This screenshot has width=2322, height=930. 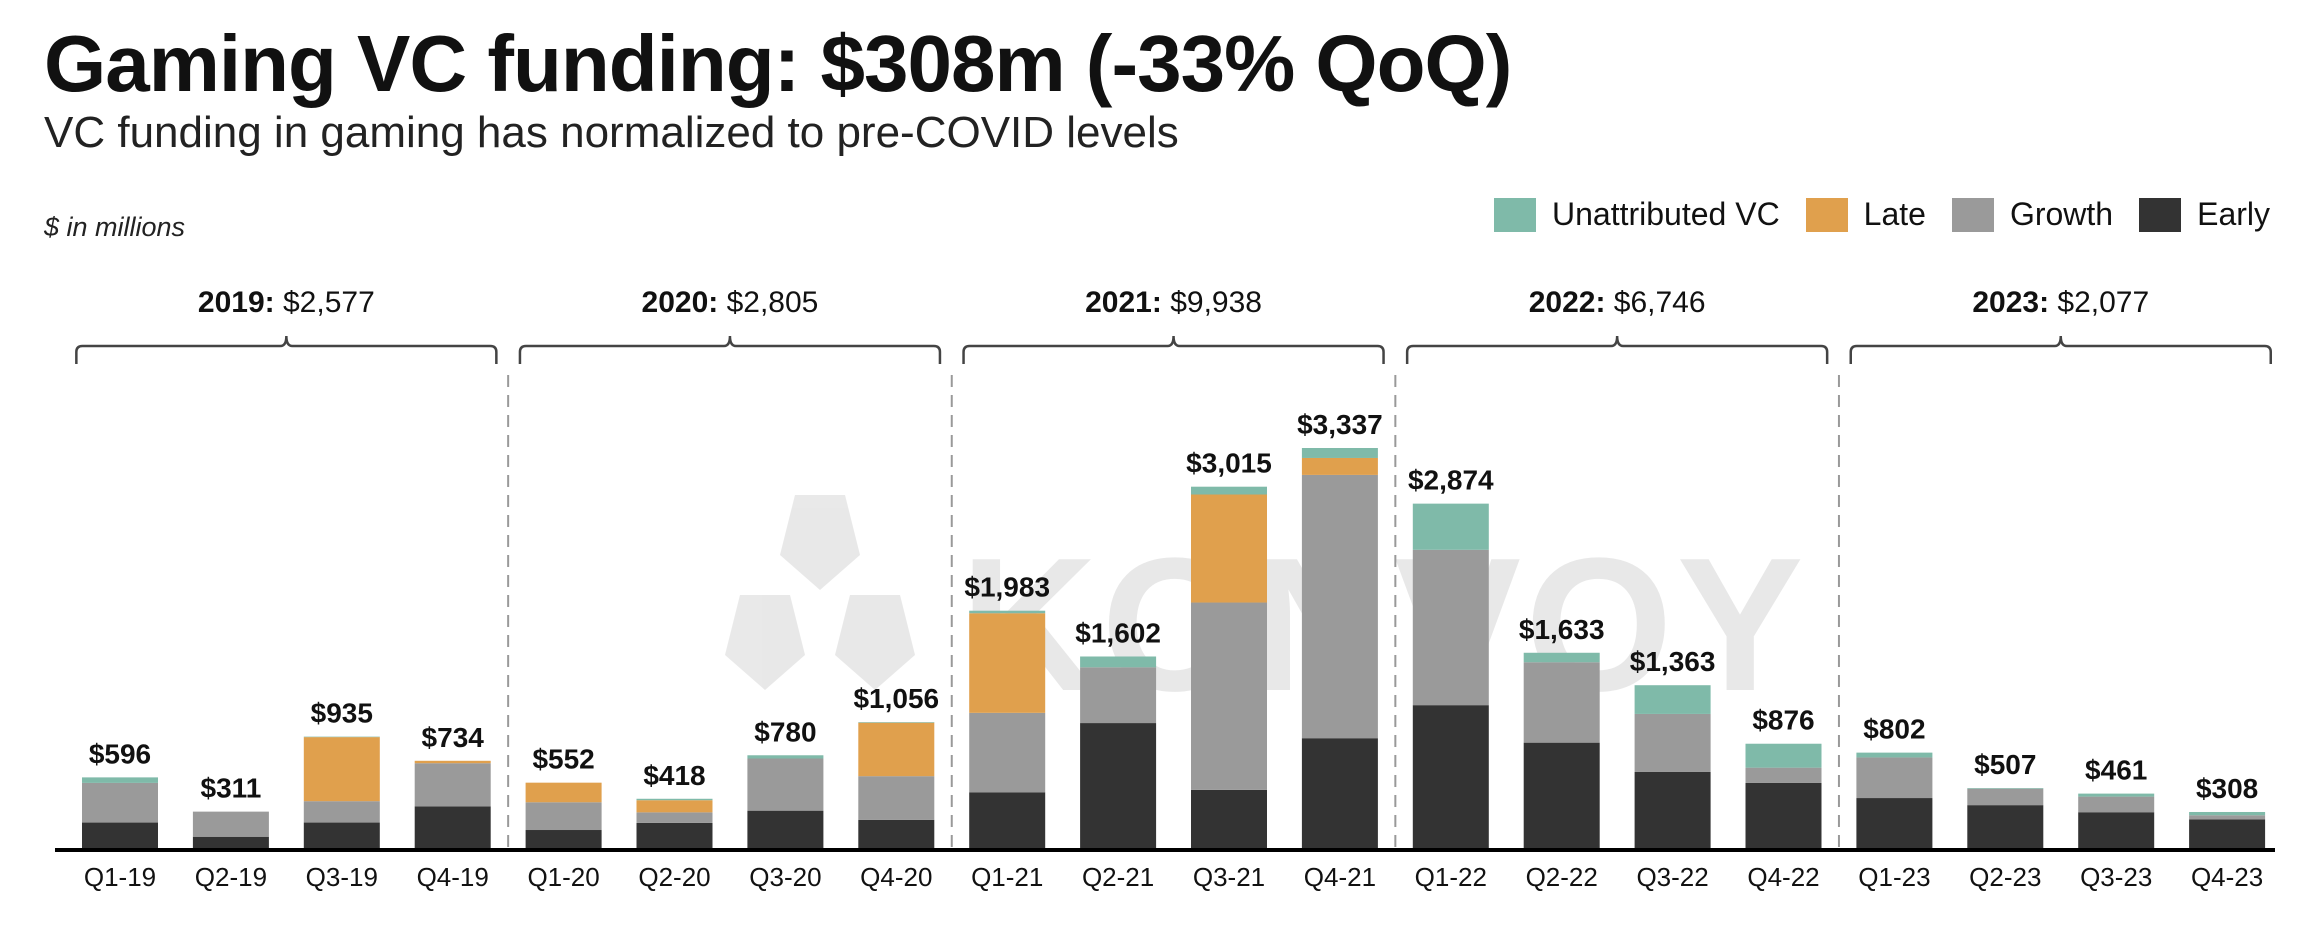 What do you see at coordinates (231, 788) in the screenshot?
I see `bar-total-label: $311` at bounding box center [231, 788].